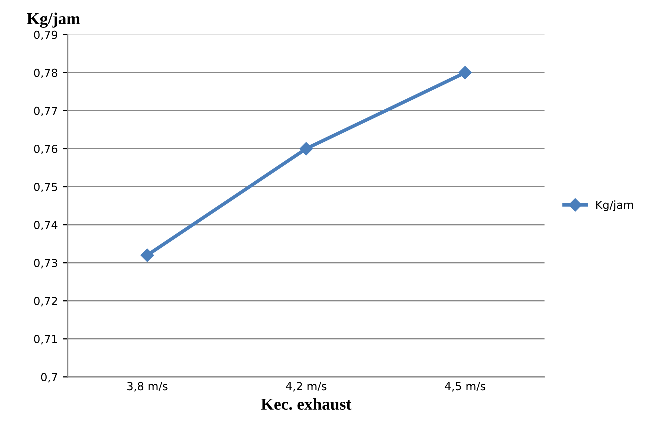 The width and height of the screenshot is (654, 436). I want to click on y-tick-label: 0,77, so click(46, 111).